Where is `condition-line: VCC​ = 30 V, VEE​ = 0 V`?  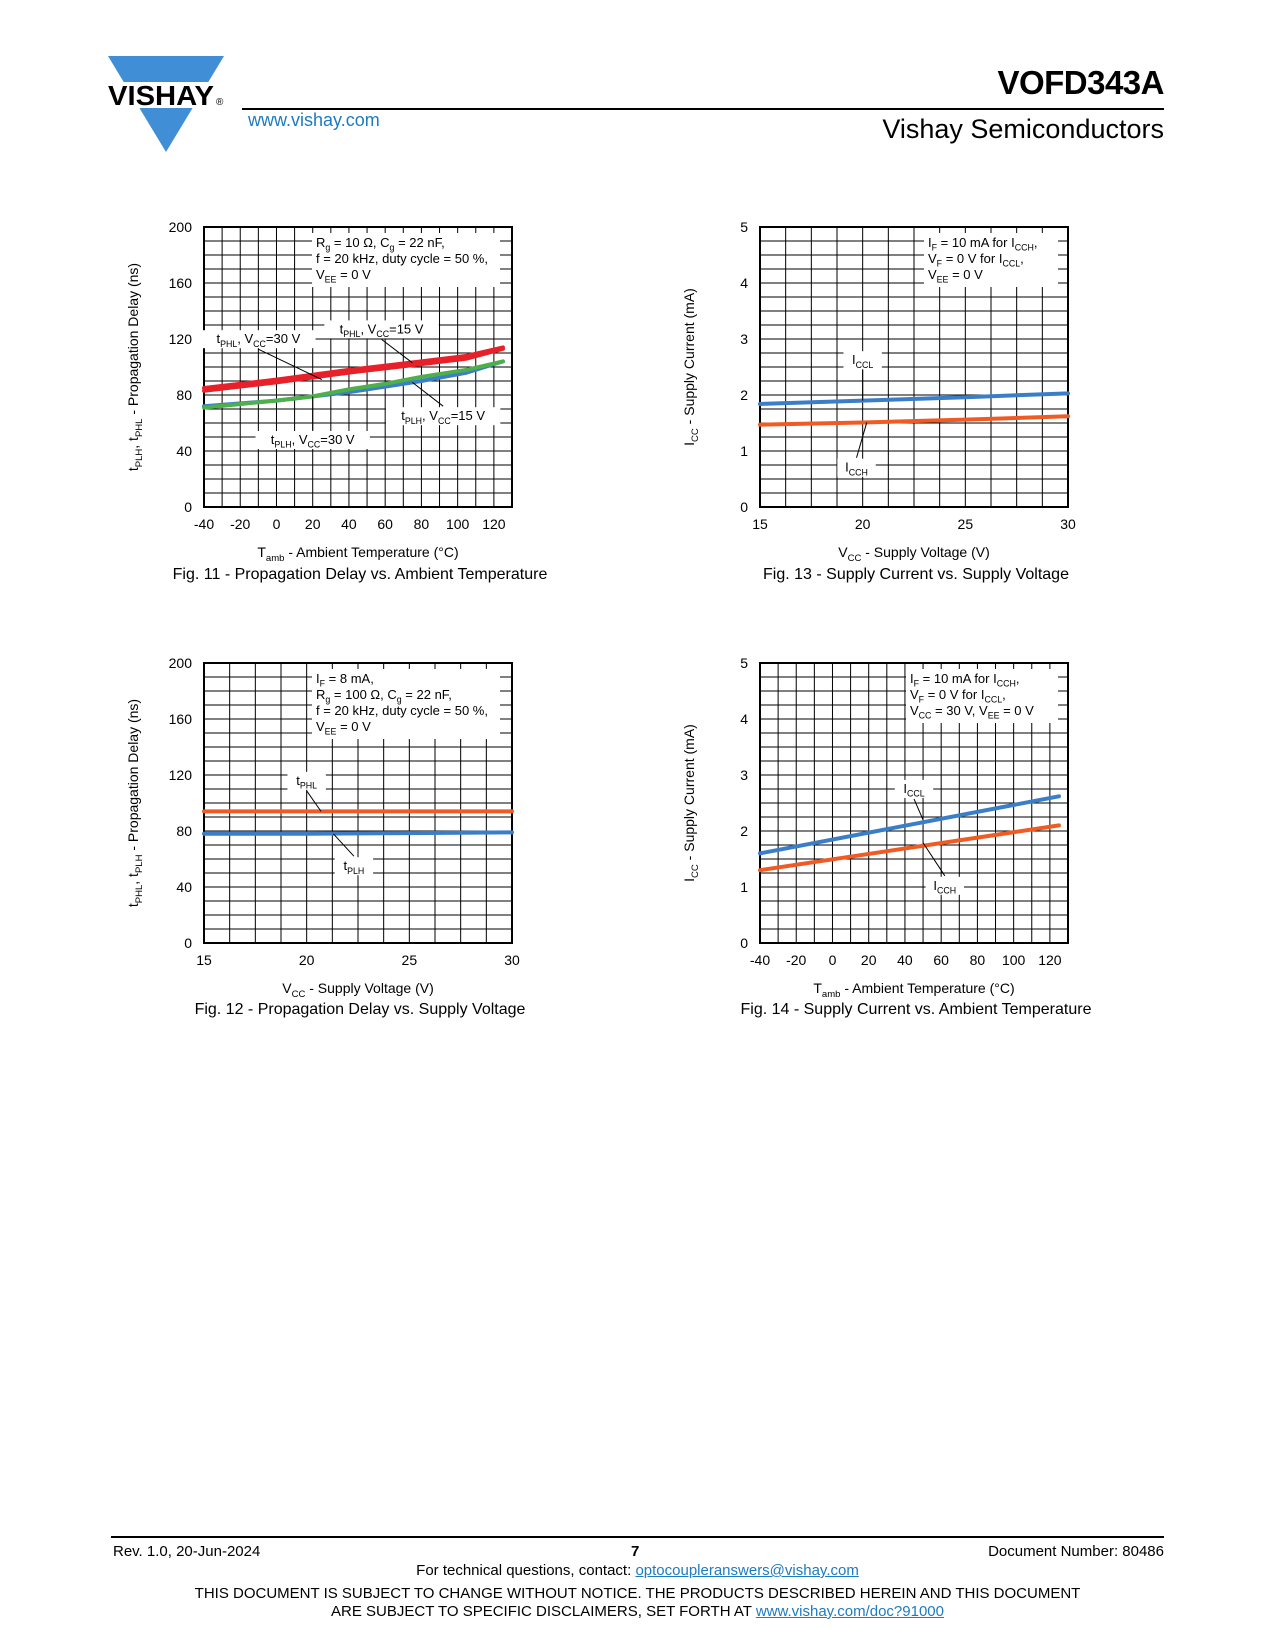
condition-line: VCC​ = 30 V, VEE​ = 0 V is located at coordinates (972, 712).